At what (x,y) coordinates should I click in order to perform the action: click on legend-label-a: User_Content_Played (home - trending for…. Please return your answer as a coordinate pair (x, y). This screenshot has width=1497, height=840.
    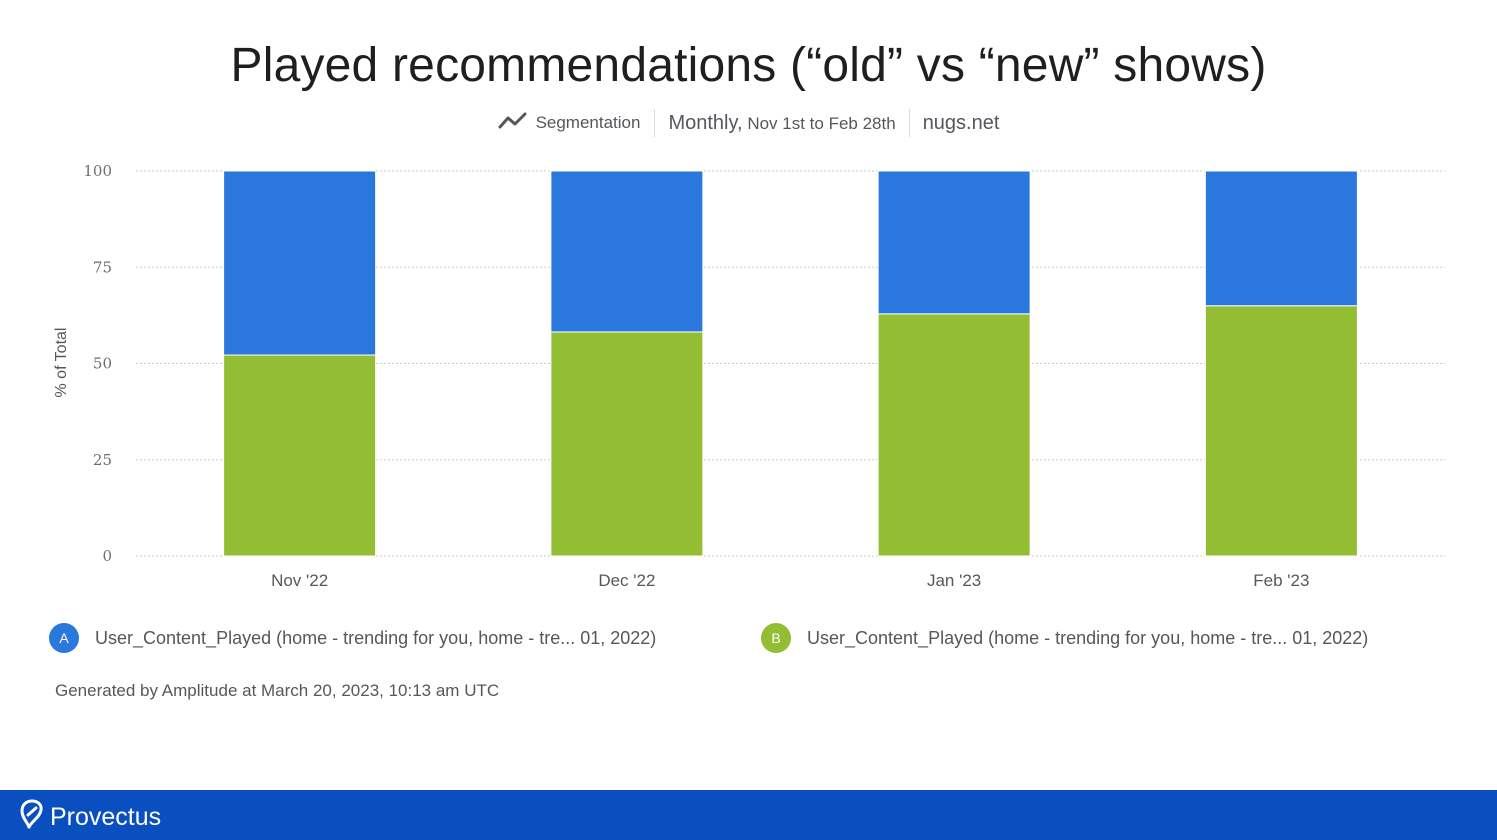
    Looking at the image, I should click on (376, 637).